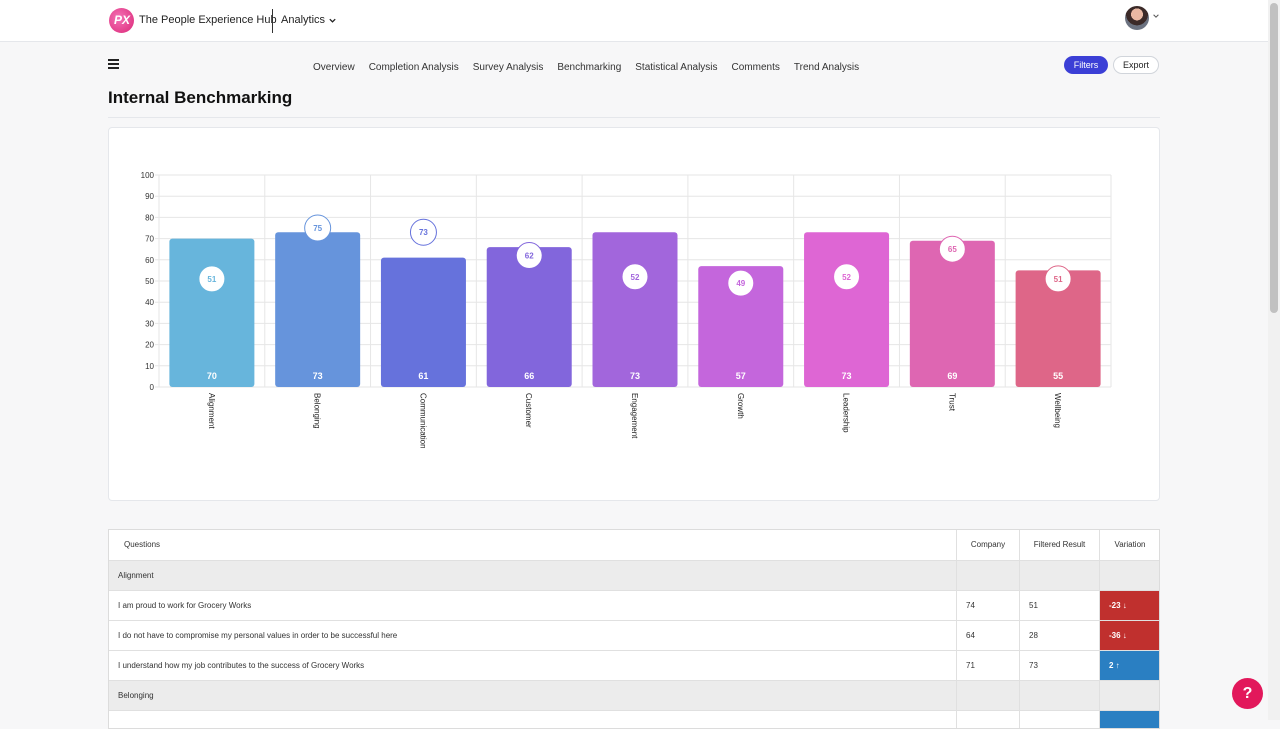 Image resolution: width=1280 pixels, height=729 pixels. What do you see at coordinates (1129, 665) in the screenshot?
I see `variation-badge: 2 ↑` at bounding box center [1129, 665].